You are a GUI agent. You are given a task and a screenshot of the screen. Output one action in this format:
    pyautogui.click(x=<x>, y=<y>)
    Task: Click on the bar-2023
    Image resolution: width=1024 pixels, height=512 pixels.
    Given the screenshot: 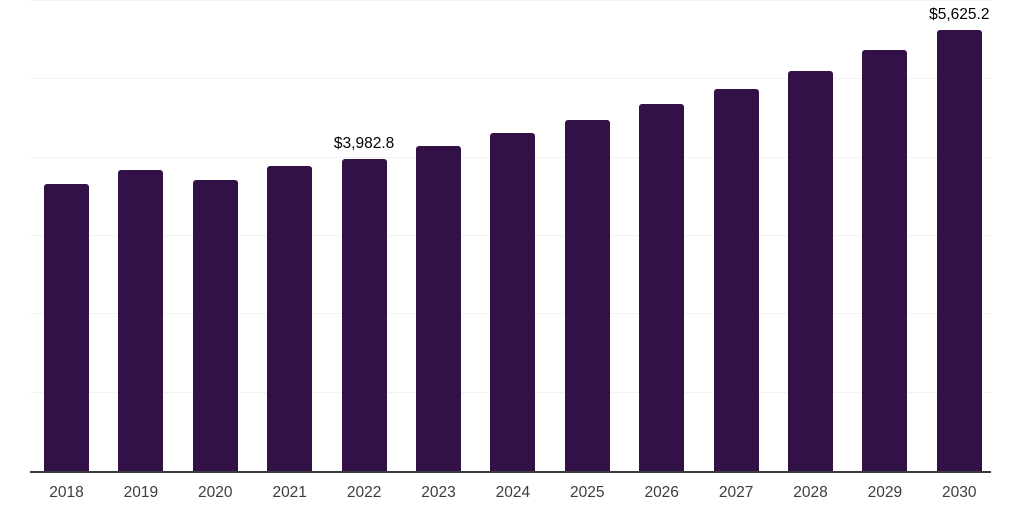 What is the action you would take?
    pyautogui.click(x=438, y=308)
    